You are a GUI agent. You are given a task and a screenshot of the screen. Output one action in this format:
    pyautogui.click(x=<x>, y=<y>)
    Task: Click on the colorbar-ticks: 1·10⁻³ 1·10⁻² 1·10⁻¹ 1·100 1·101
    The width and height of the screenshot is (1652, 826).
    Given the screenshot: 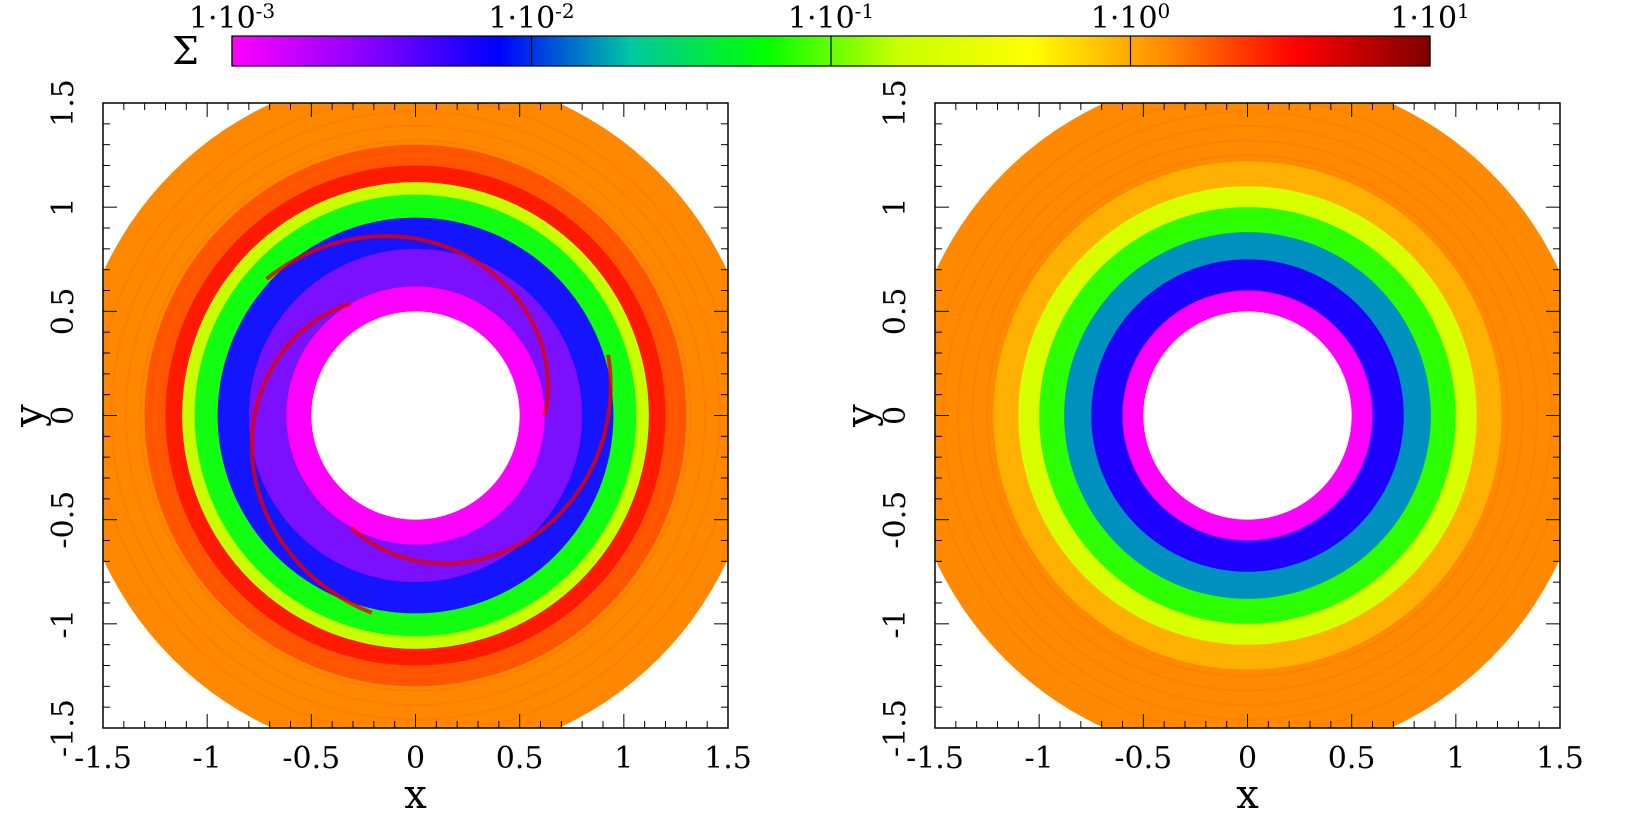 What is the action you would take?
    pyautogui.click(x=829, y=33)
    